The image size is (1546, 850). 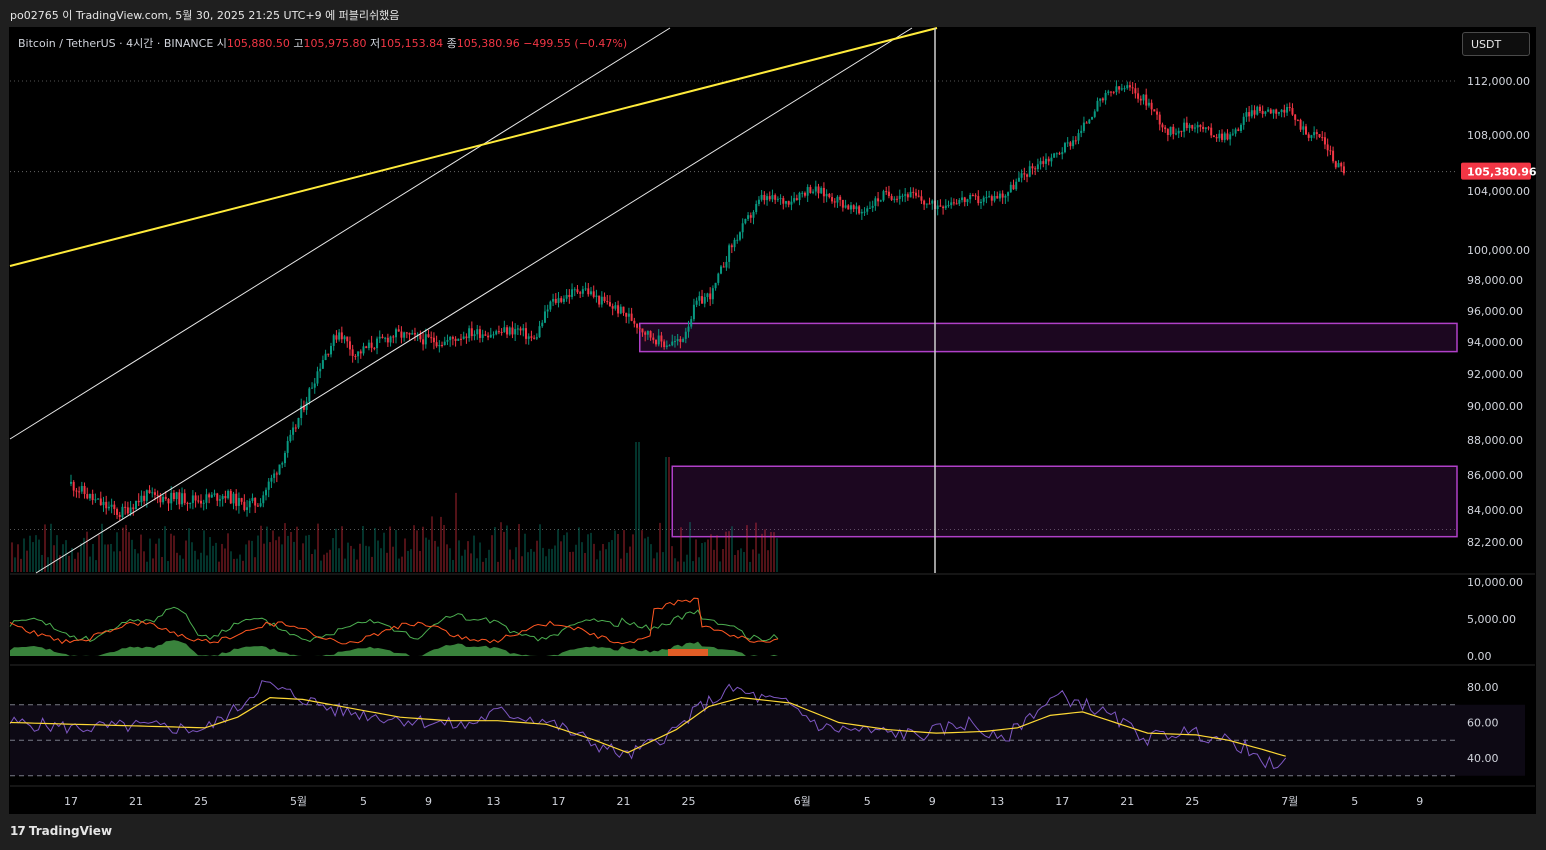 What do you see at coordinates (1496, 44) in the screenshot?
I see `currency-button: USDT` at bounding box center [1496, 44].